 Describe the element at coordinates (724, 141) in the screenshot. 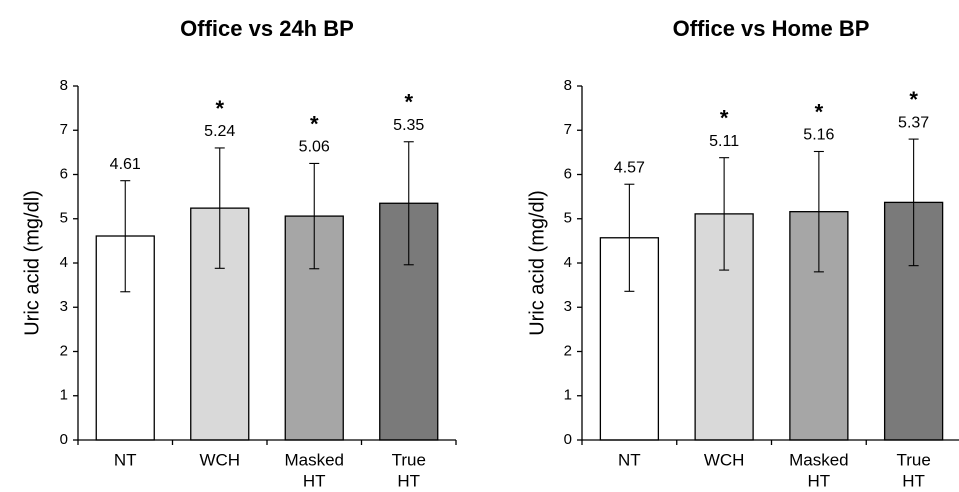

I see `data-label: 5.11` at that location.